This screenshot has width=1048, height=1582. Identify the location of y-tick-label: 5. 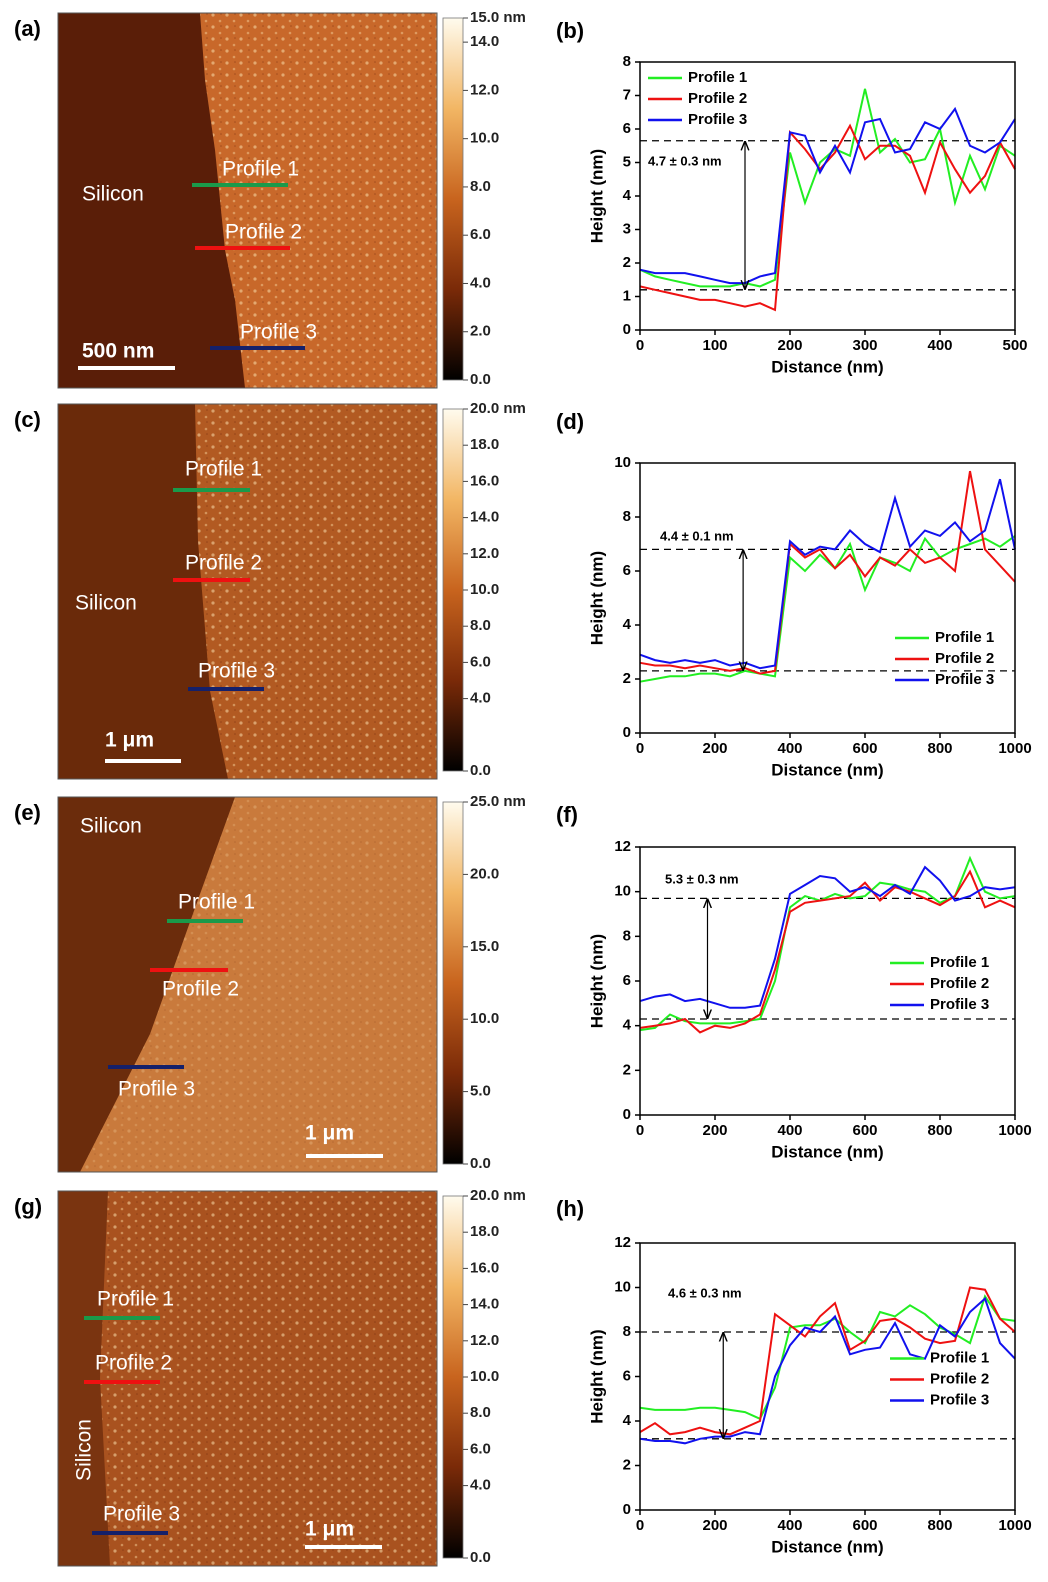
(627, 161).